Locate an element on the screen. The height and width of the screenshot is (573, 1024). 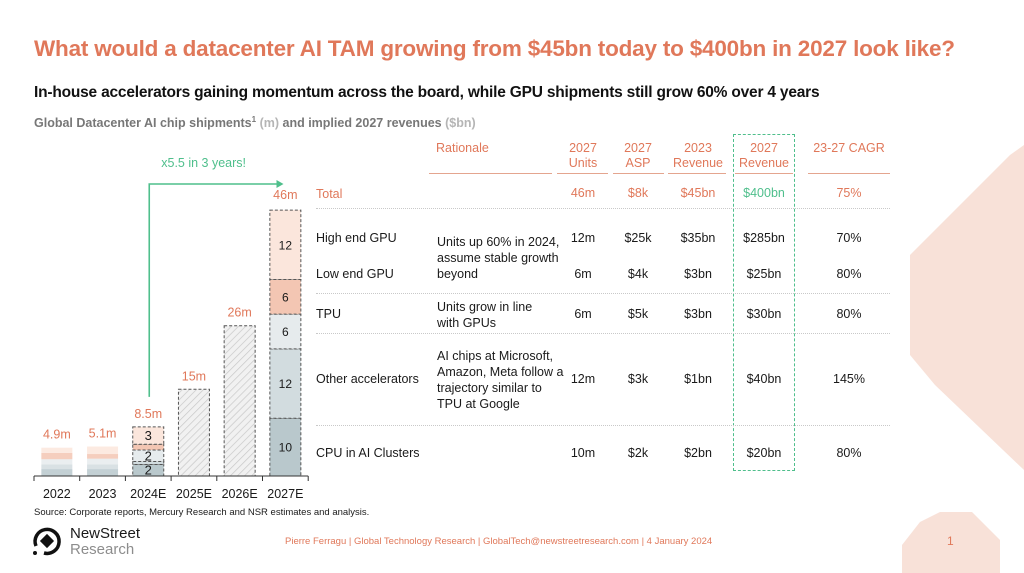
row-asp-high-end-gpu: $25k is located at coordinates (638, 238).